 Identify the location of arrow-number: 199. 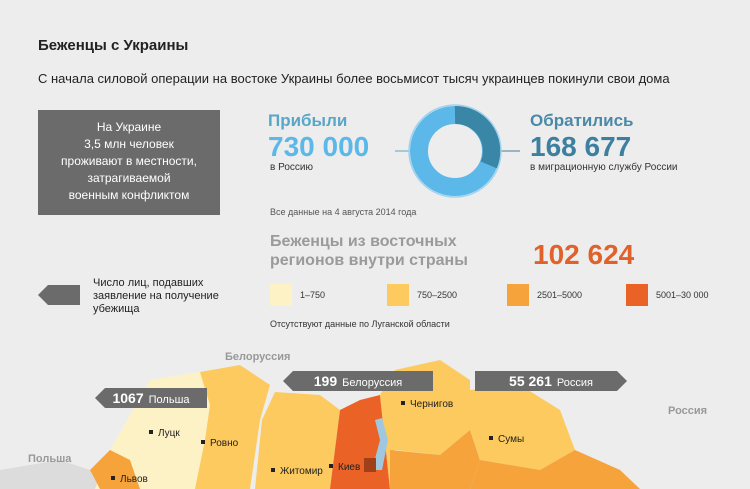
(326, 381).